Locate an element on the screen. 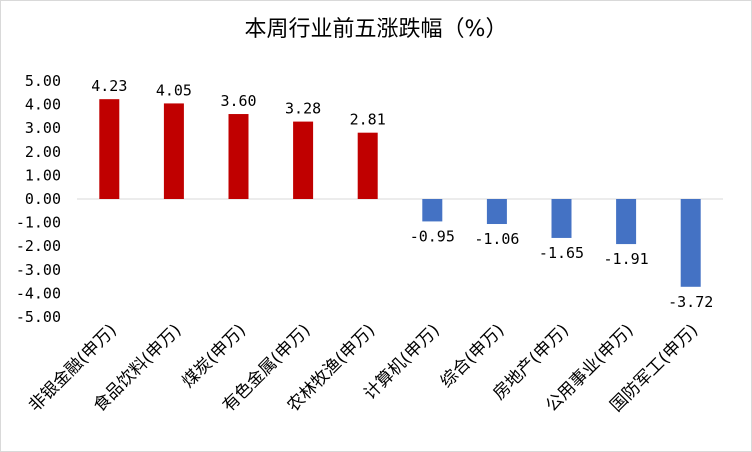 The width and height of the screenshot is (752, 452). data-label: -3.72 is located at coordinates (690, 302).